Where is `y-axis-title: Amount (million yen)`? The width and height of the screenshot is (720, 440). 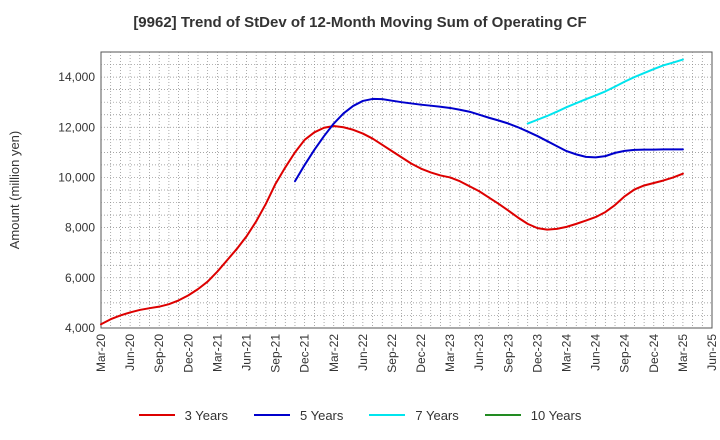 y-axis-title: Amount (million yen) is located at coordinates (14, 190).